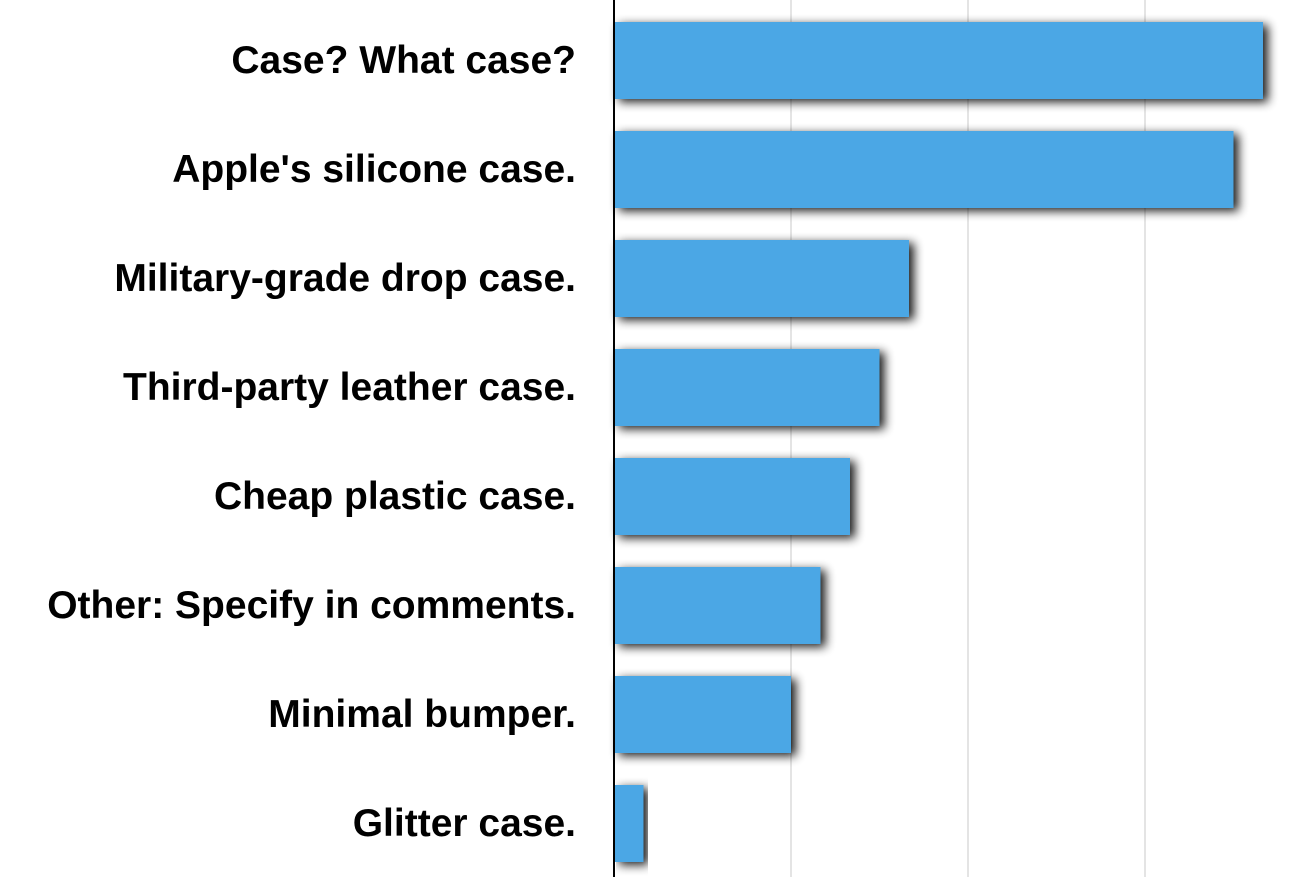 The height and width of the screenshot is (877, 1292). Describe the element at coordinates (422, 714) in the screenshot. I see `category-label-7: Minimal bumper.` at that location.